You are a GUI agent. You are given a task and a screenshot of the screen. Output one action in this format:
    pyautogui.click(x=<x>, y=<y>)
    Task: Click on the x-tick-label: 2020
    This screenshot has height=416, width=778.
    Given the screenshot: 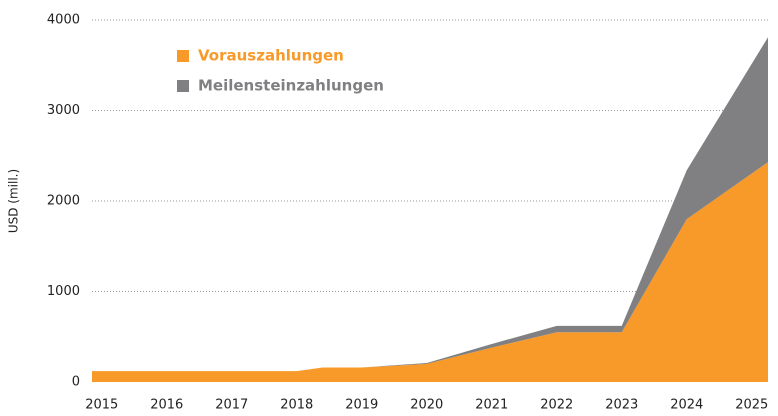 What is the action you would take?
    pyautogui.click(x=426, y=405)
    